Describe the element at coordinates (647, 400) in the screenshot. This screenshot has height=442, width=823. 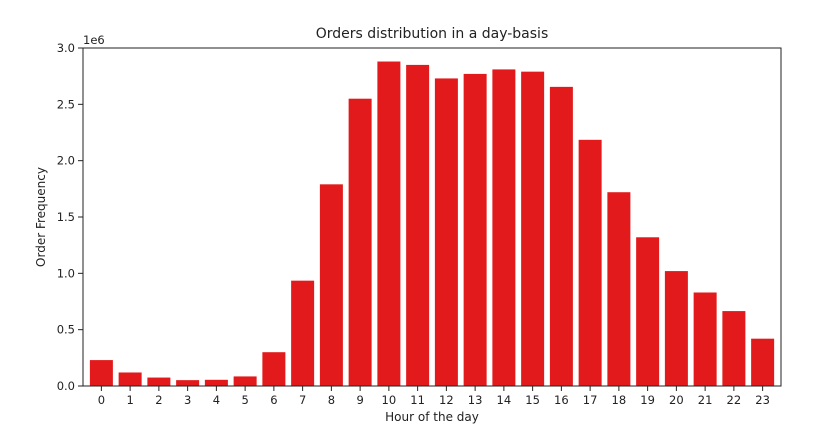
I see `x-tick-label: 19` at that location.